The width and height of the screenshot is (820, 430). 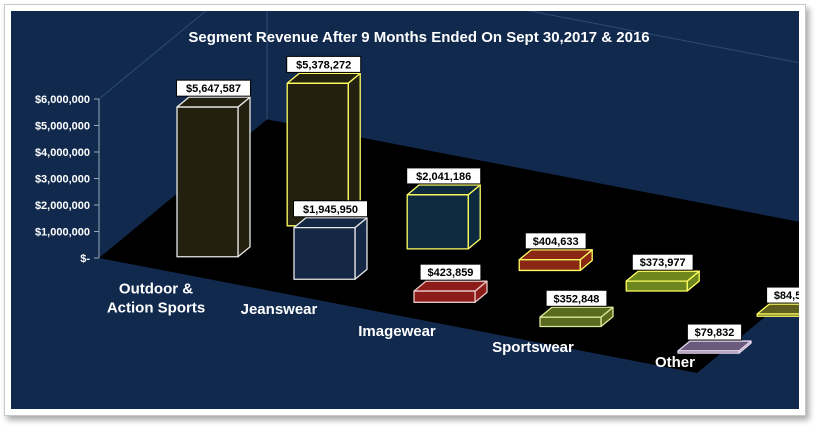 I want to click on y-tick-label: $4,000,000, so click(x=62, y=153).